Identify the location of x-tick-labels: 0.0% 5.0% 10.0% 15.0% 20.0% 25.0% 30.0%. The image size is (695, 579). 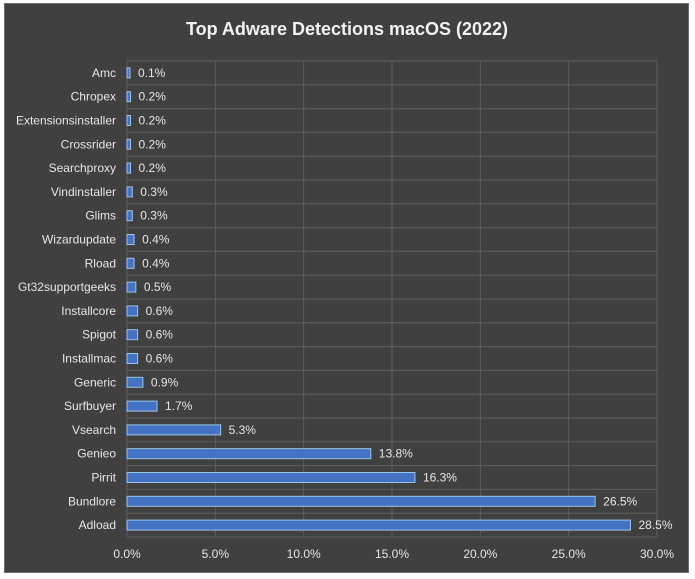
(393, 554).